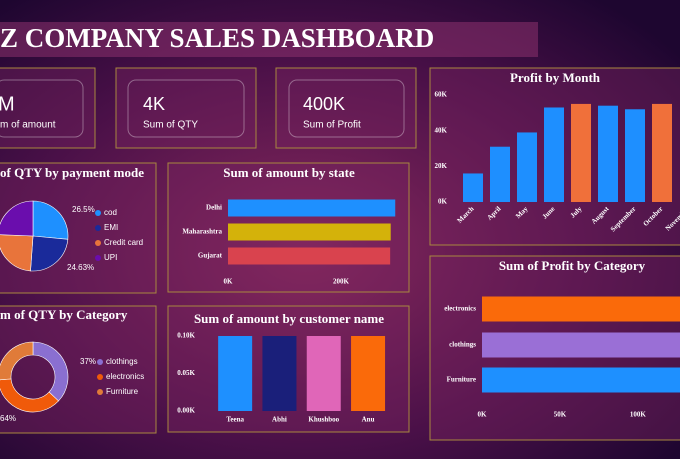  Describe the element at coordinates (111, 227) in the screenshot. I see `legend-label: EMI` at that location.